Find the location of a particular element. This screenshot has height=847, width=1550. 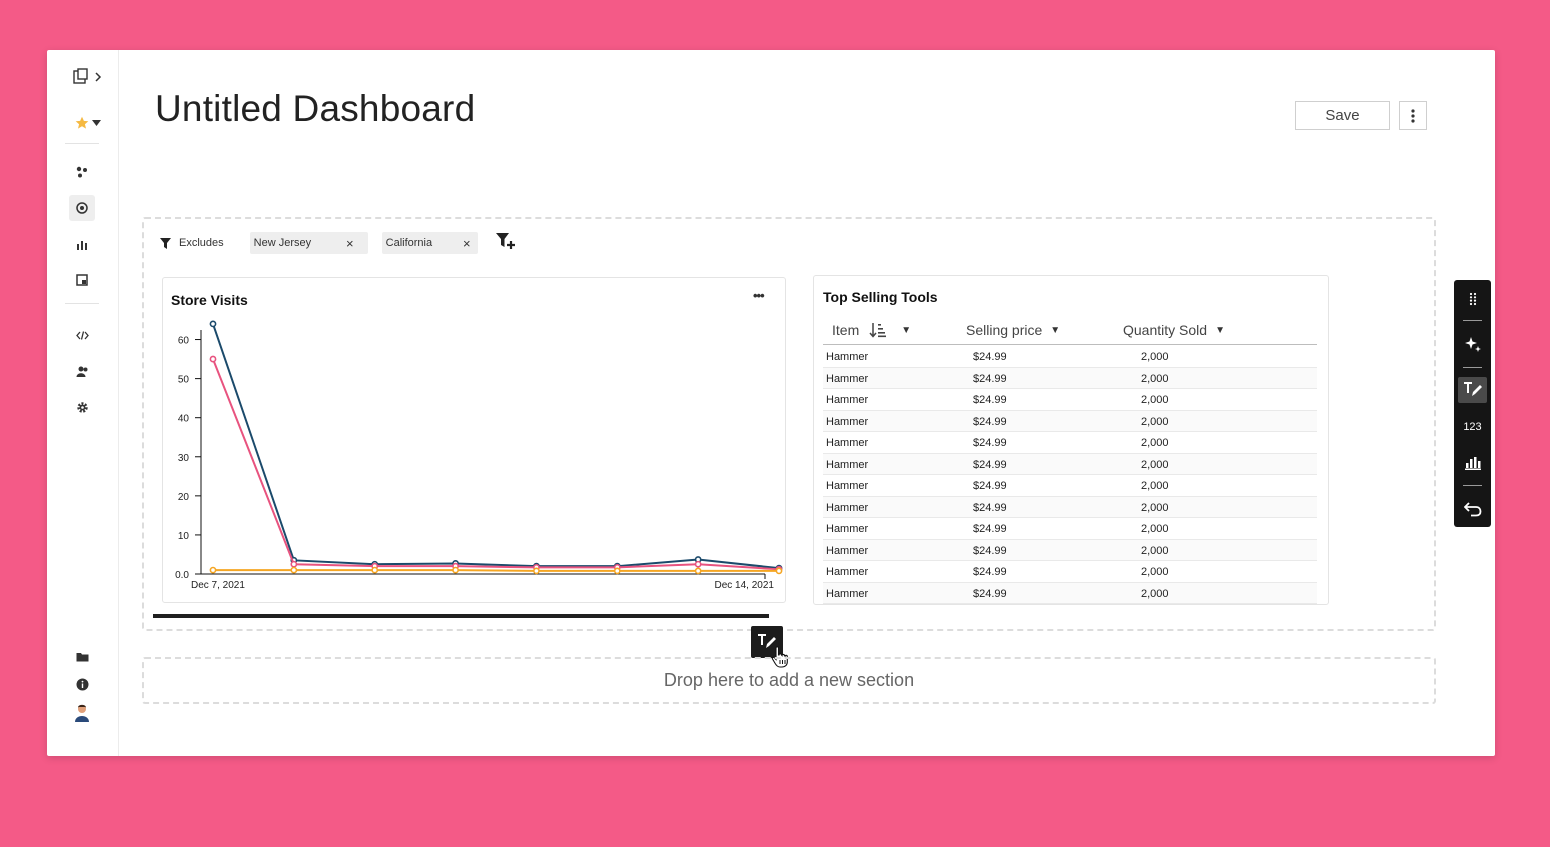

add-filter-icon is located at coordinates (505, 243).